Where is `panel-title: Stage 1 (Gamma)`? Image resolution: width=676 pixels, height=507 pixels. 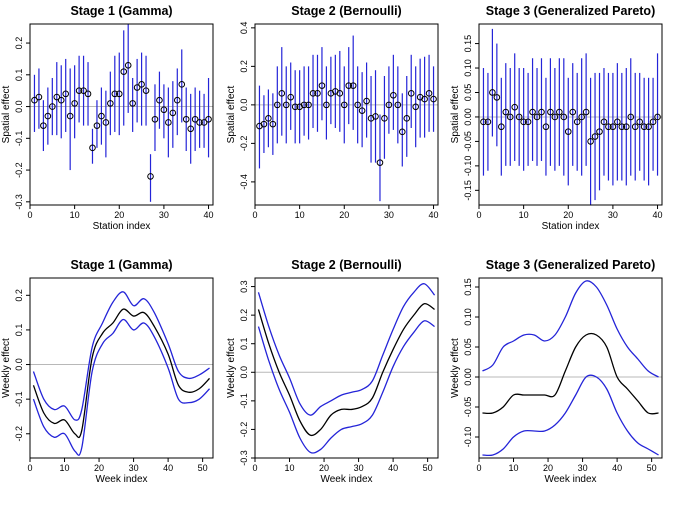 panel-title: Stage 1 (Gamma) is located at coordinates (121, 11).